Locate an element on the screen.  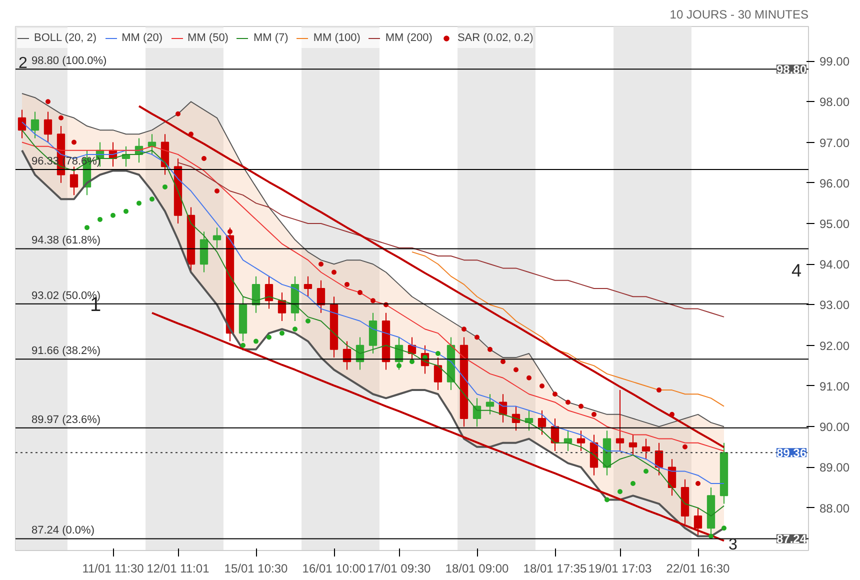
legend-label: MM (200) is located at coordinates (408, 38).